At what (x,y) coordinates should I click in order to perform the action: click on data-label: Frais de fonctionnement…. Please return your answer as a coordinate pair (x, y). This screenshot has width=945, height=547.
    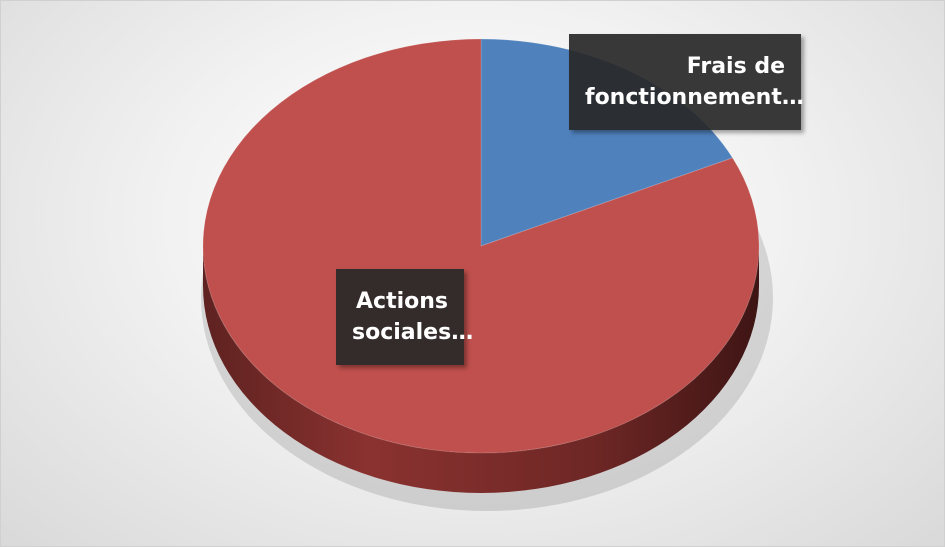
    Looking at the image, I should click on (686, 82).